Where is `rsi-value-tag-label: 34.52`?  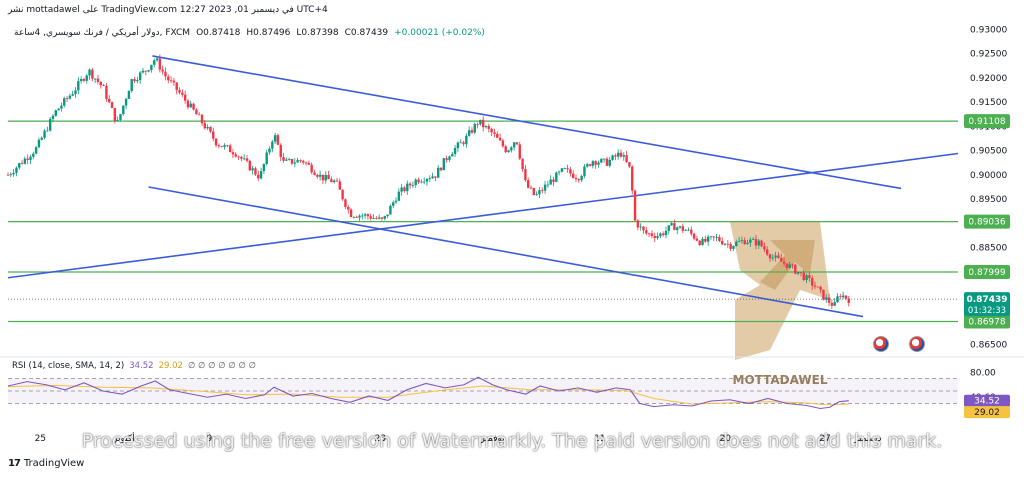
rsi-value-tag-label: 34.52 is located at coordinates (987, 402).